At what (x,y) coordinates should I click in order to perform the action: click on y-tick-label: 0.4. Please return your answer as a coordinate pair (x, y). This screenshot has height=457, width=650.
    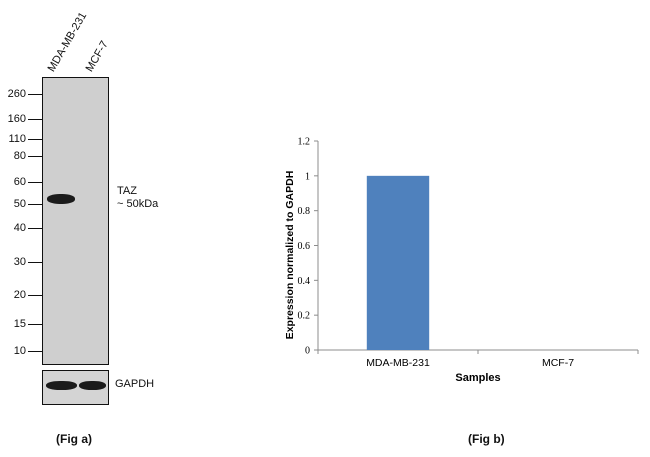
    Looking at the image, I should click on (304, 281).